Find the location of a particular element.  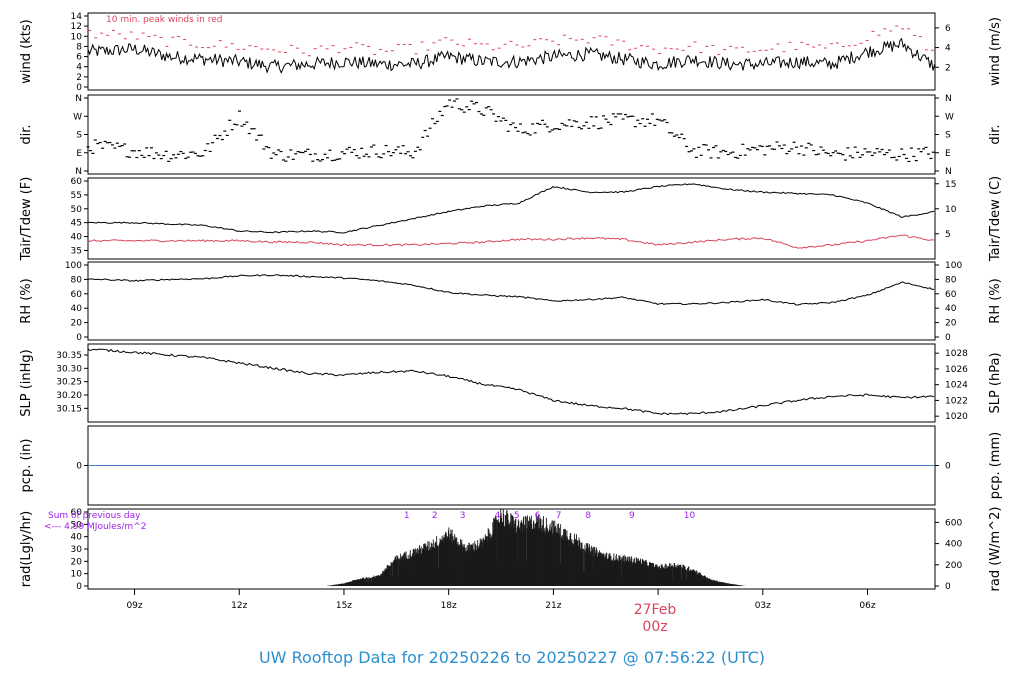

y-tick-label-right: 15 is located at coordinates (950, 185).